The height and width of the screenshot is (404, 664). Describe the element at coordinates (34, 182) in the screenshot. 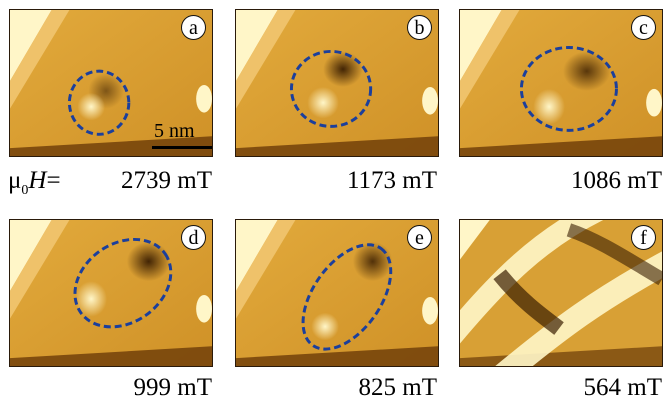

I see `field-label: μ0H=` at that location.